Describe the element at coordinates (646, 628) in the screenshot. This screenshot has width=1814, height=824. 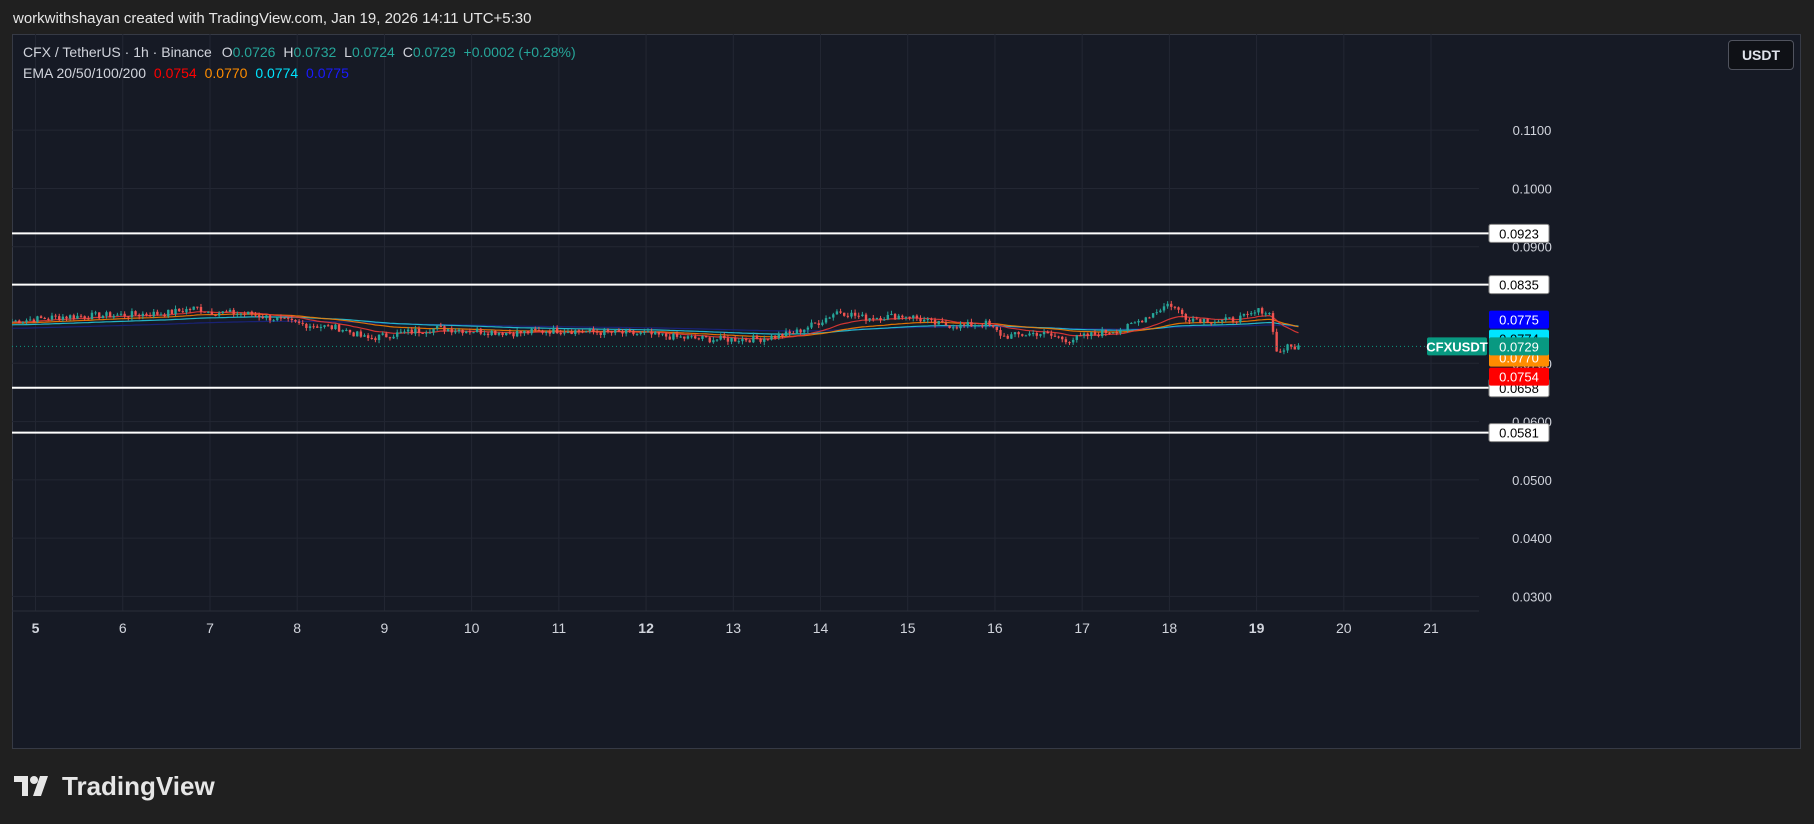
I see `x-tick-label: 12` at that location.